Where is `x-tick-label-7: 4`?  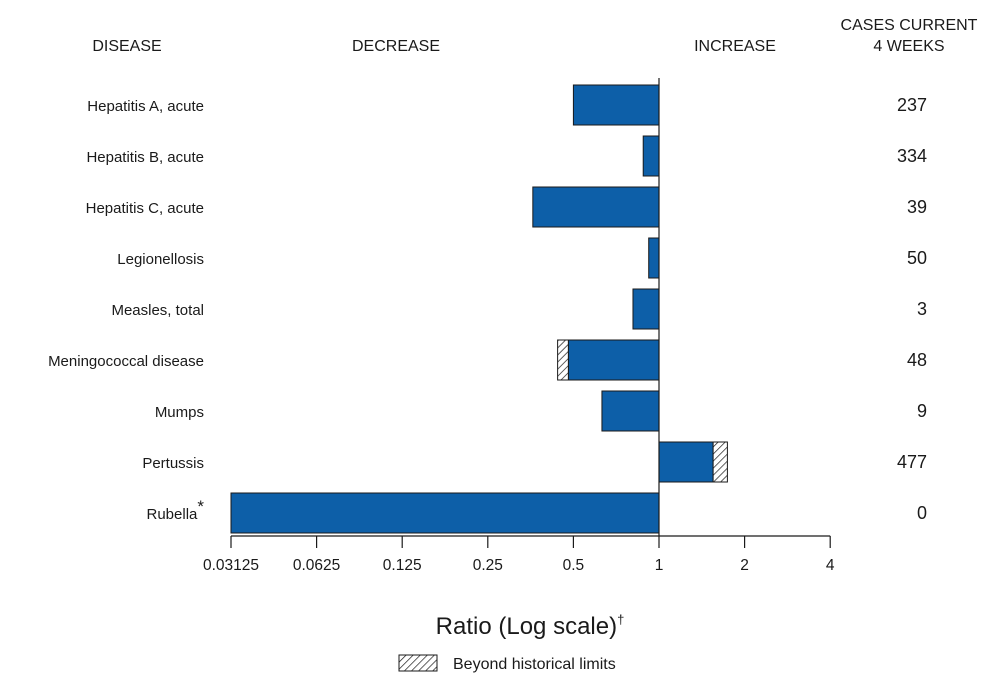 x-tick-label-7: 4 is located at coordinates (830, 565).